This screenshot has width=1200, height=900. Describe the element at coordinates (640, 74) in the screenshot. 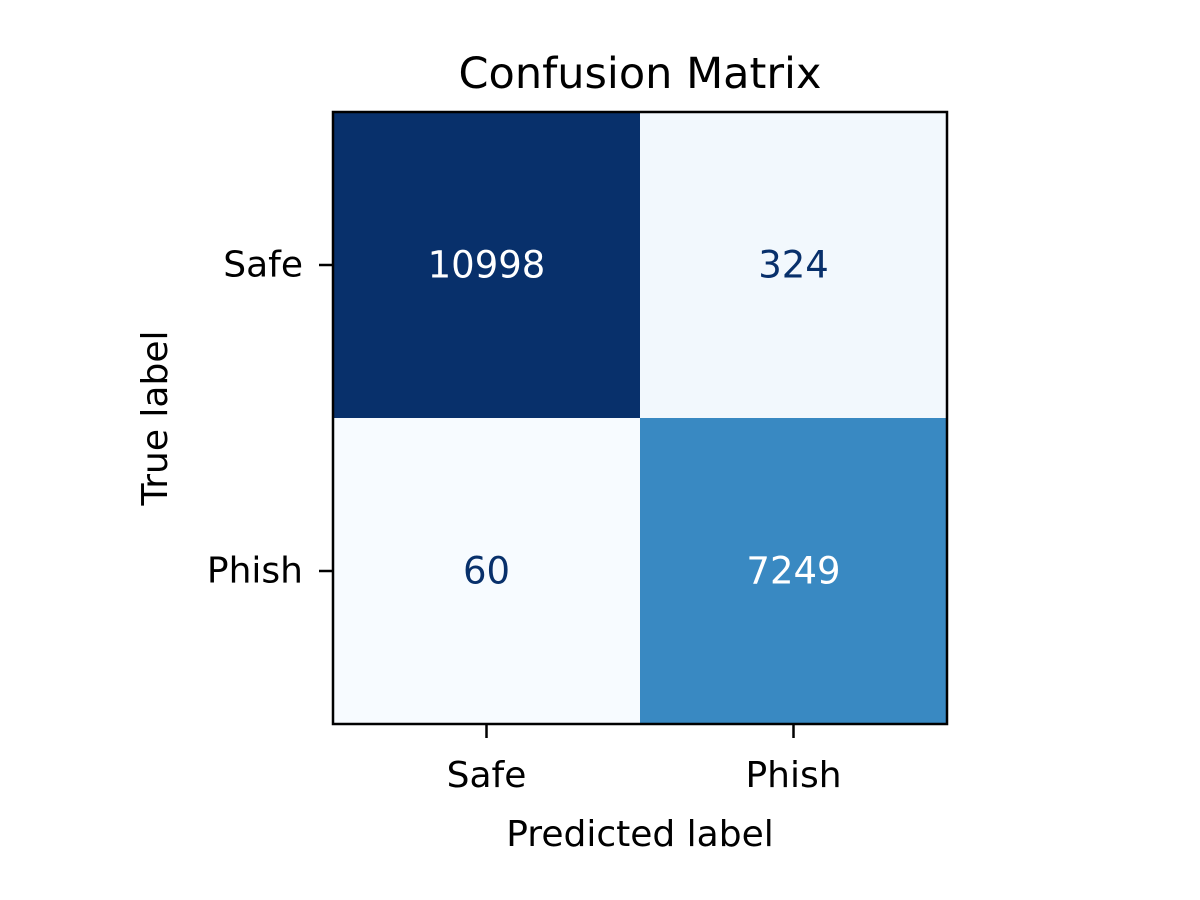

I see `chart-title: Confusion Matrix` at that location.